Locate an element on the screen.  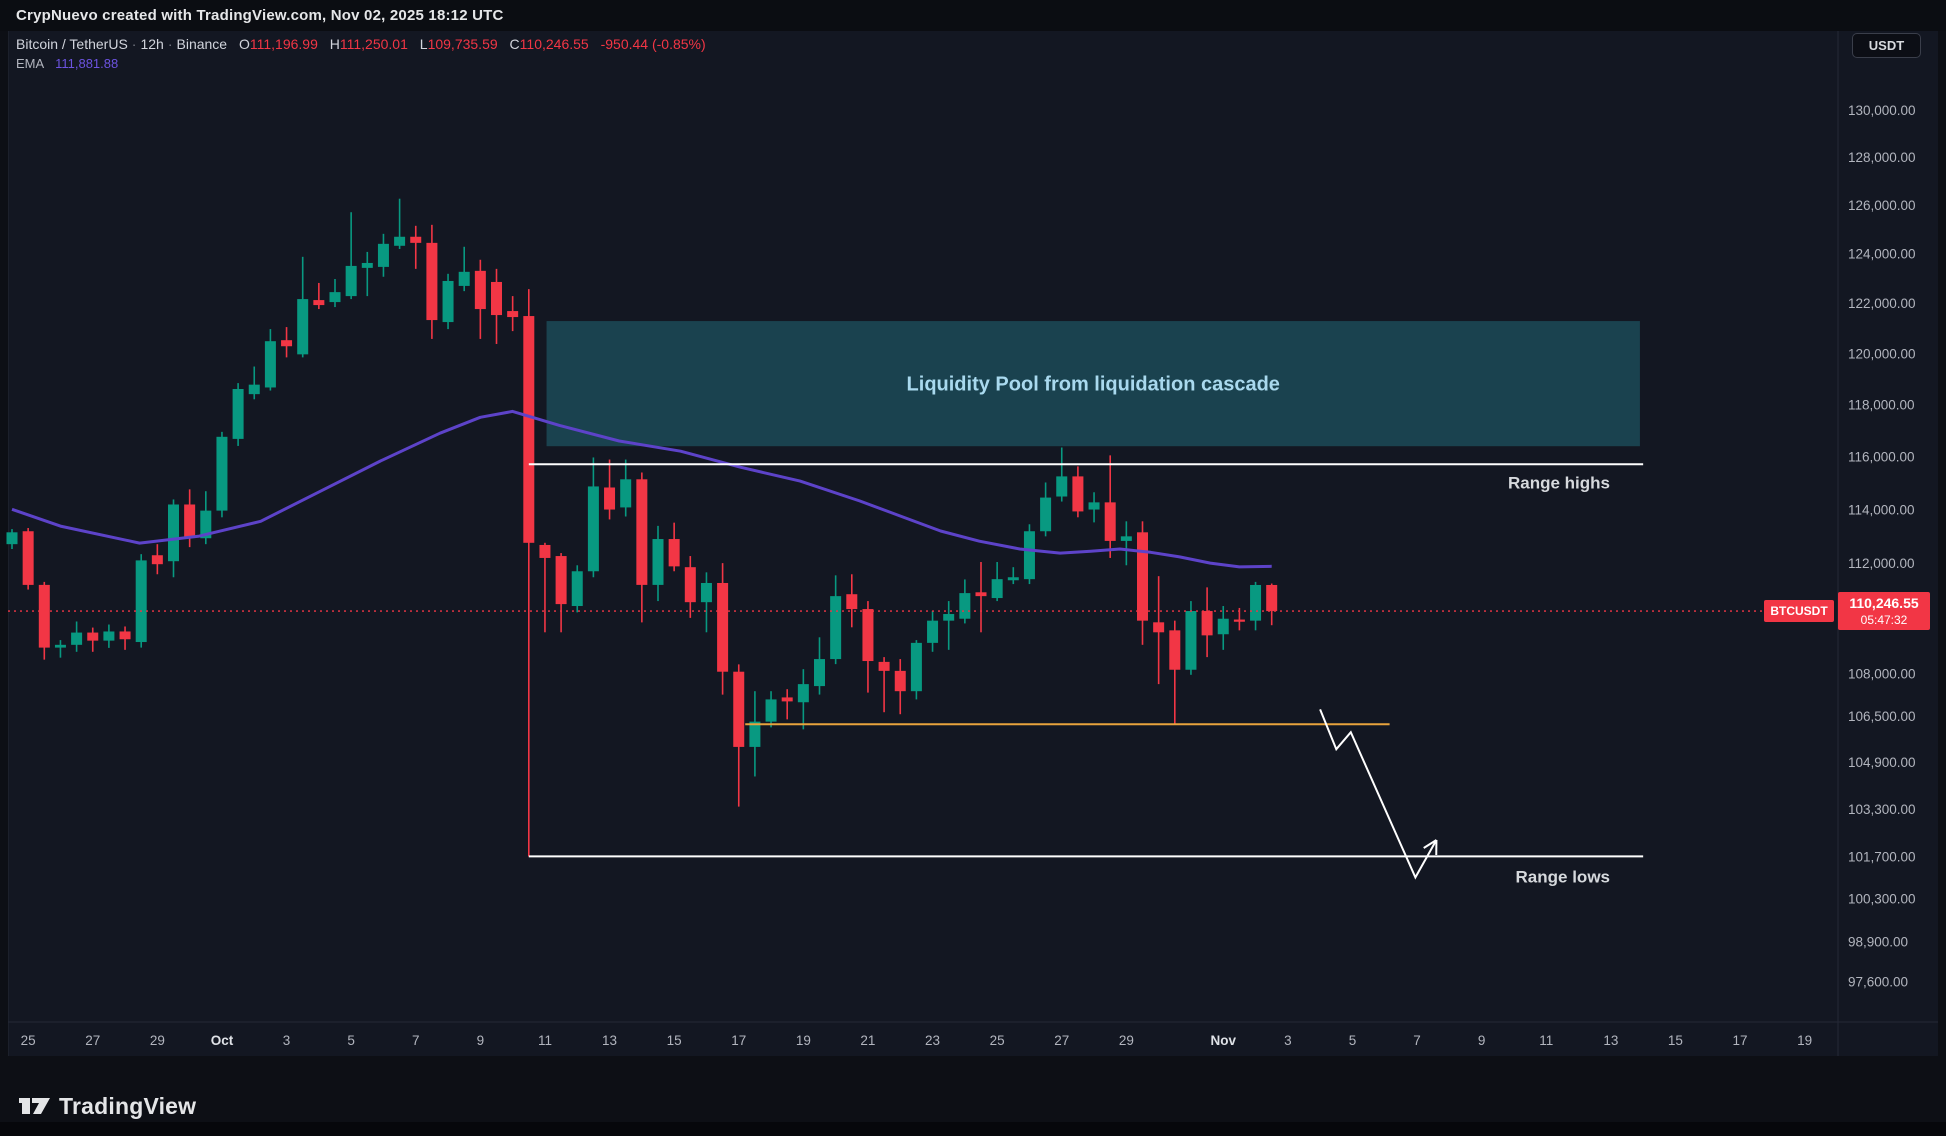
close-label: C is located at coordinates (514, 44).